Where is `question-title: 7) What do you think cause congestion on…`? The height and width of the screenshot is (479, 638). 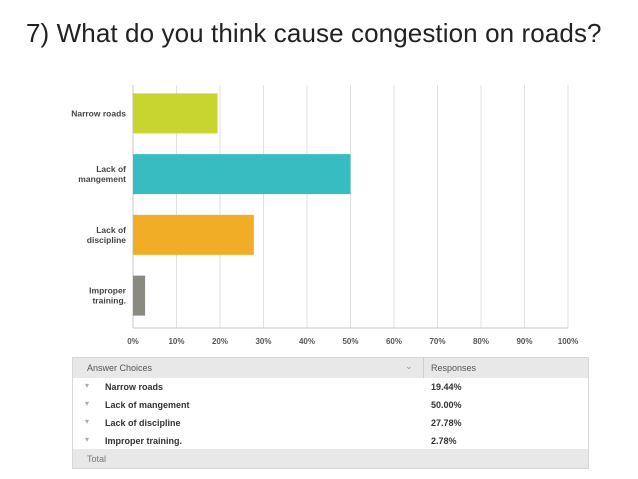 question-title: 7) What do you think cause congestion on… is located at coordinates (314, 33).